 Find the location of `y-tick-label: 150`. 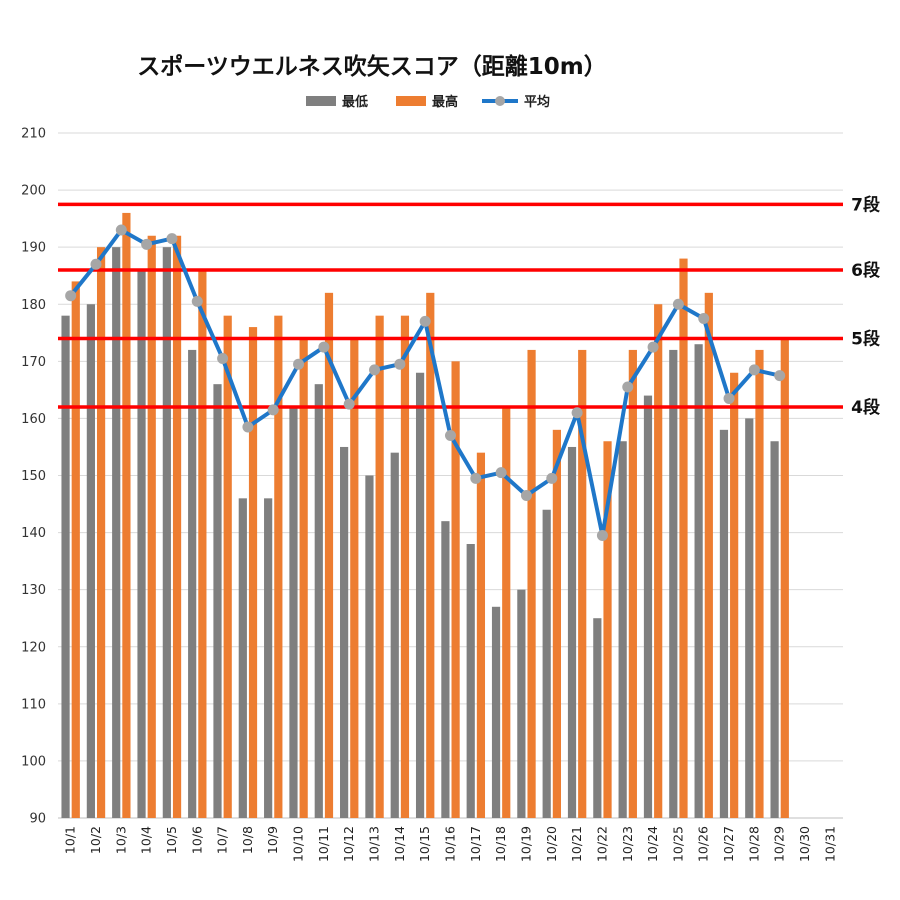

y-tick-label: 150 is located at coordinates (33, 476).